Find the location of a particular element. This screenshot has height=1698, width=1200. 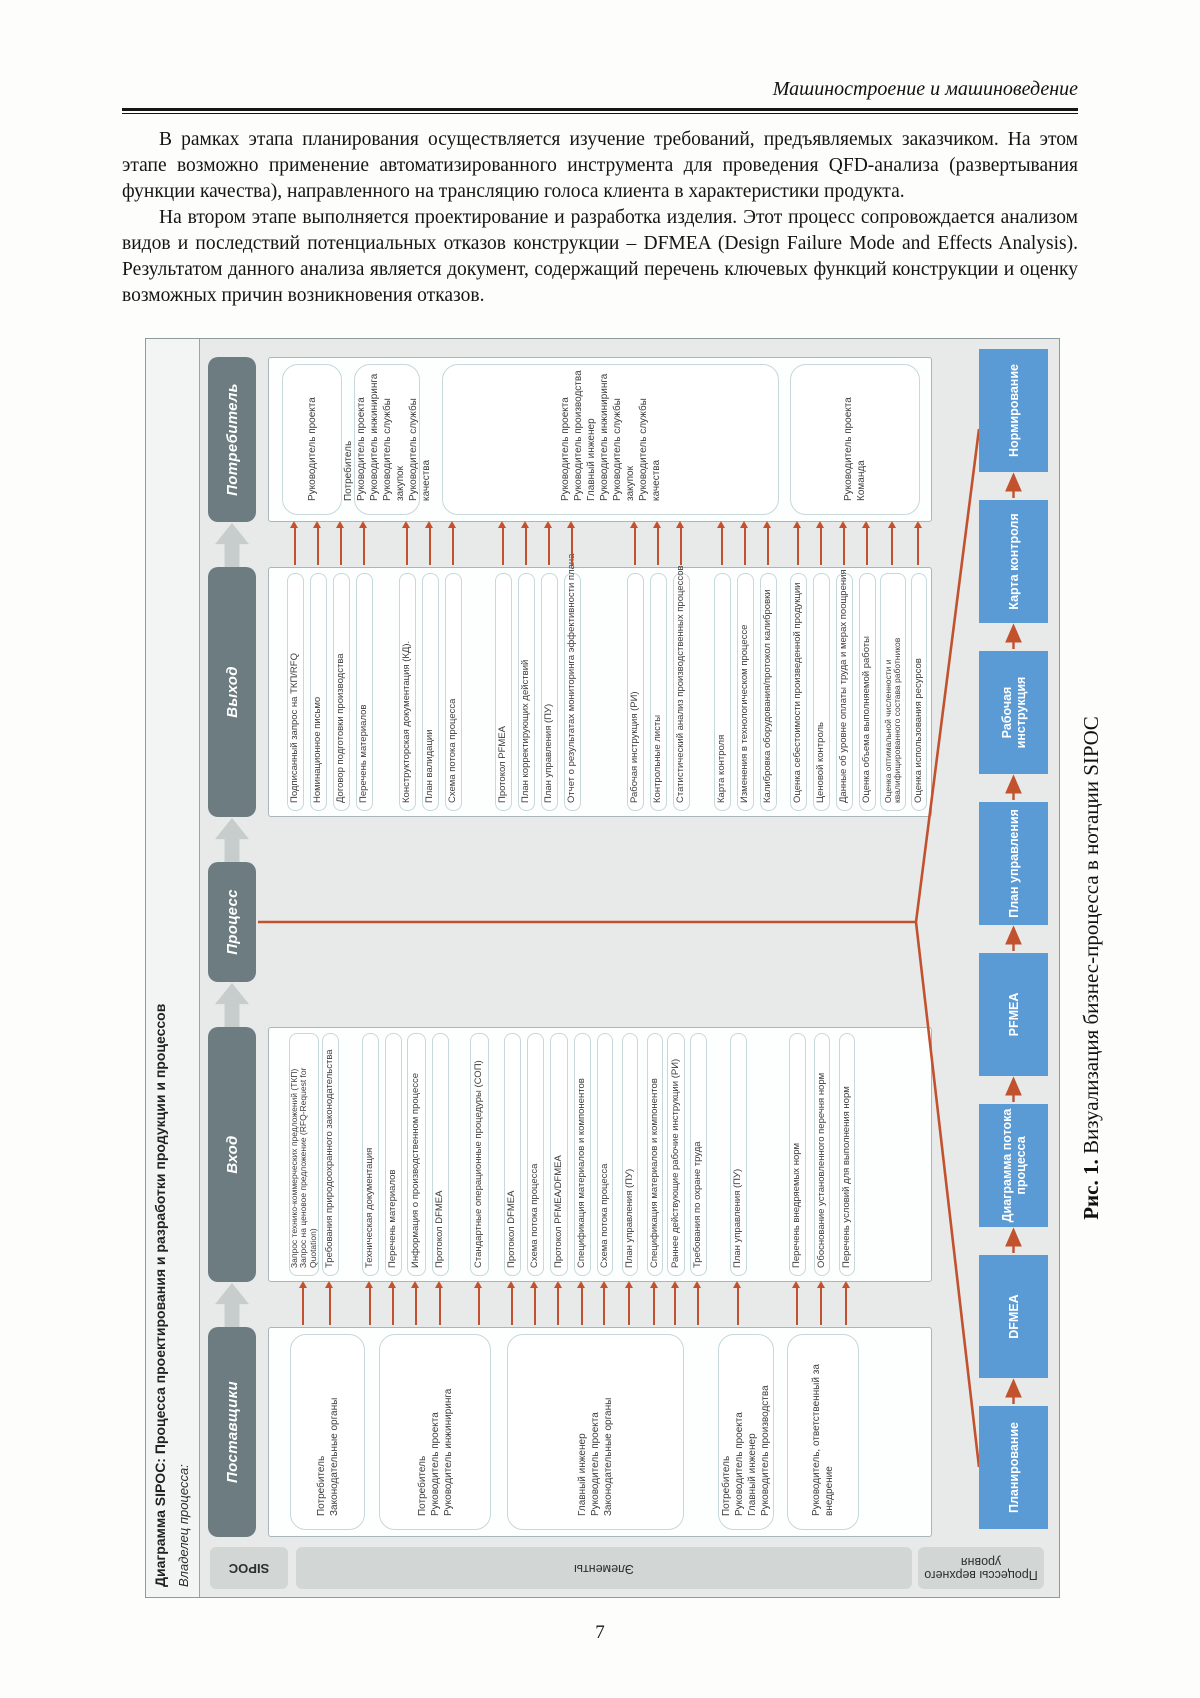

input-item: Перечень материалов is located at coordinates (393, 1154).